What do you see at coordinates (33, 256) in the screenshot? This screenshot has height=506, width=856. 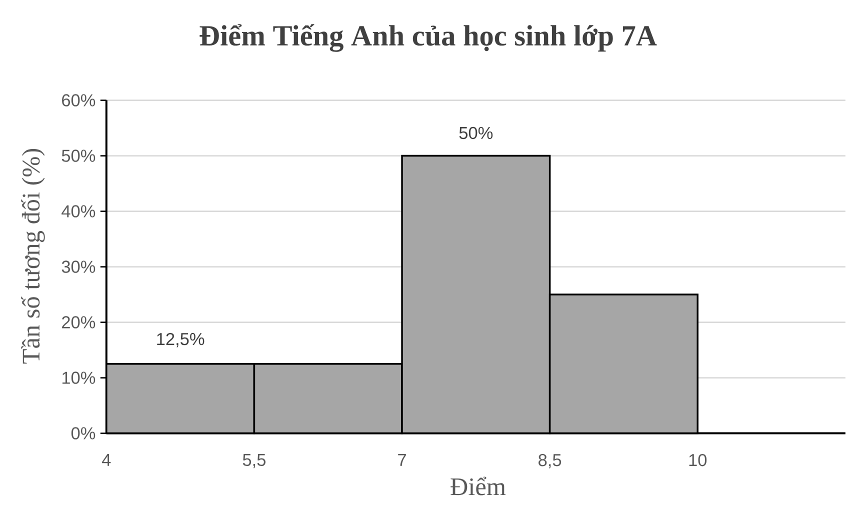 I see `y-axis-title: Tần số tương đối (%)` at bounding box center [33, 256].